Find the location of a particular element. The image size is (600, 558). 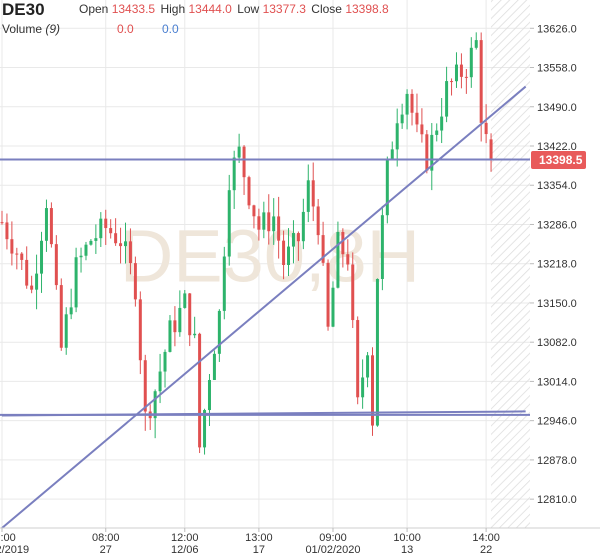

volume-value-1: 0.0 is located at coordinates (125, 29).